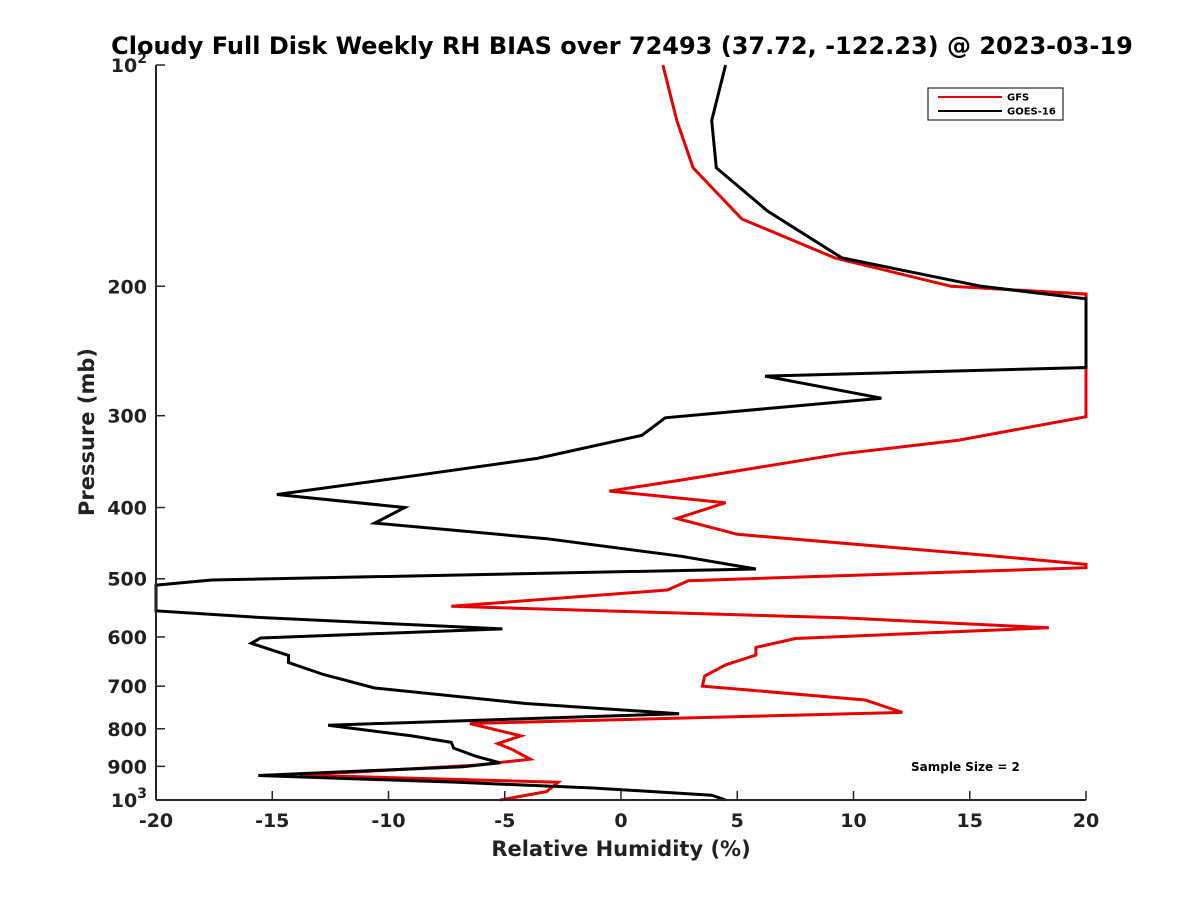 Image resolution: width=1200 pixels, height=900 pixels. I want to click on legend-label-goes16: GOES-16, so click(1031, 112).